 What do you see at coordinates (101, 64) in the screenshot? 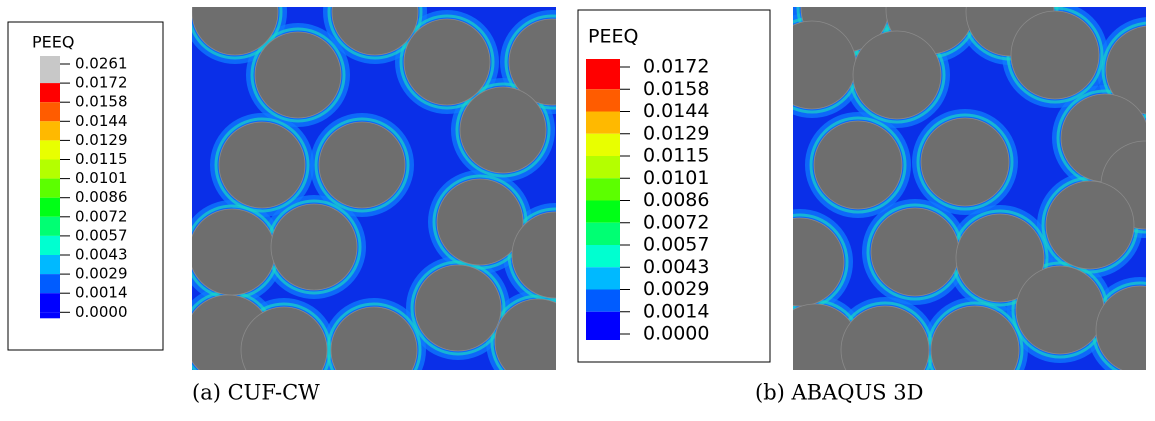
I see `legend-label: 0.0261` at bounding box center [101, 64].